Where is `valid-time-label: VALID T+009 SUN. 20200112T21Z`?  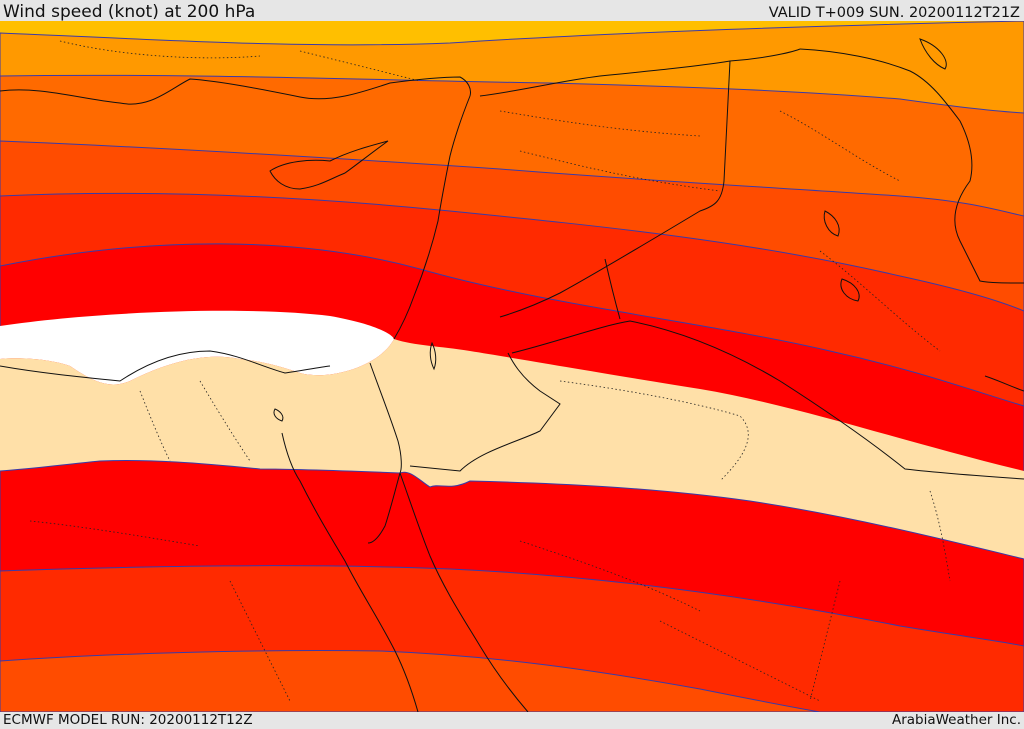 valid-time-label: VALID T+009 SUN. 20200112T21Z is located at coordinates (894, 13).